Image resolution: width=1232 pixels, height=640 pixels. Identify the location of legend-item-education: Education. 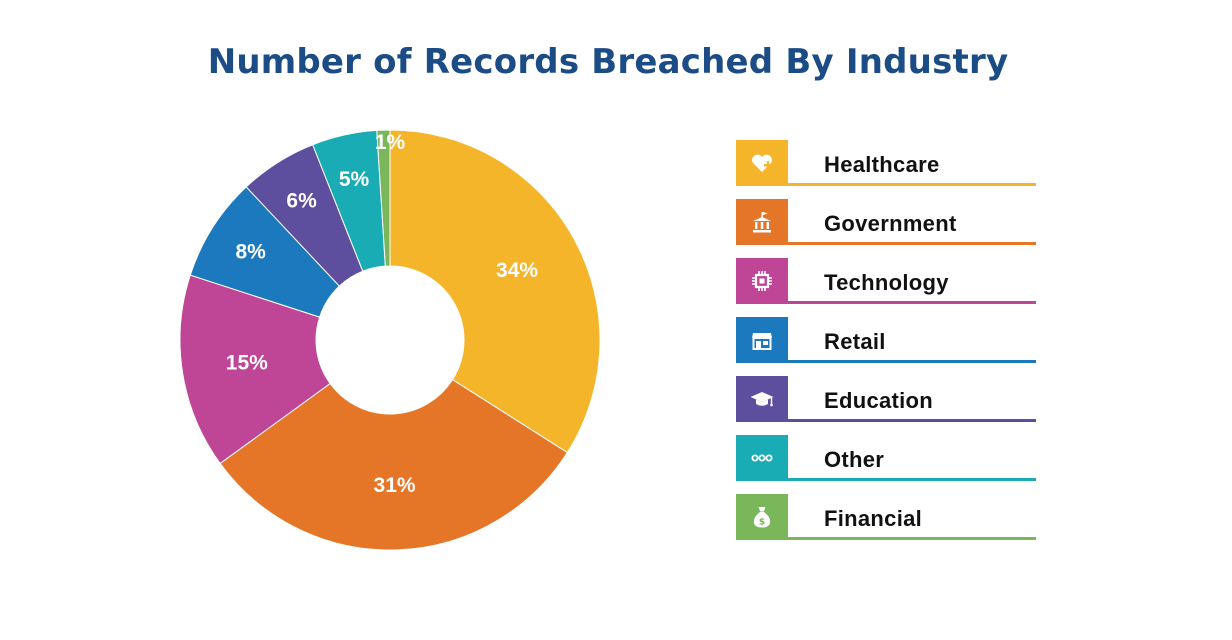
(886, 399).